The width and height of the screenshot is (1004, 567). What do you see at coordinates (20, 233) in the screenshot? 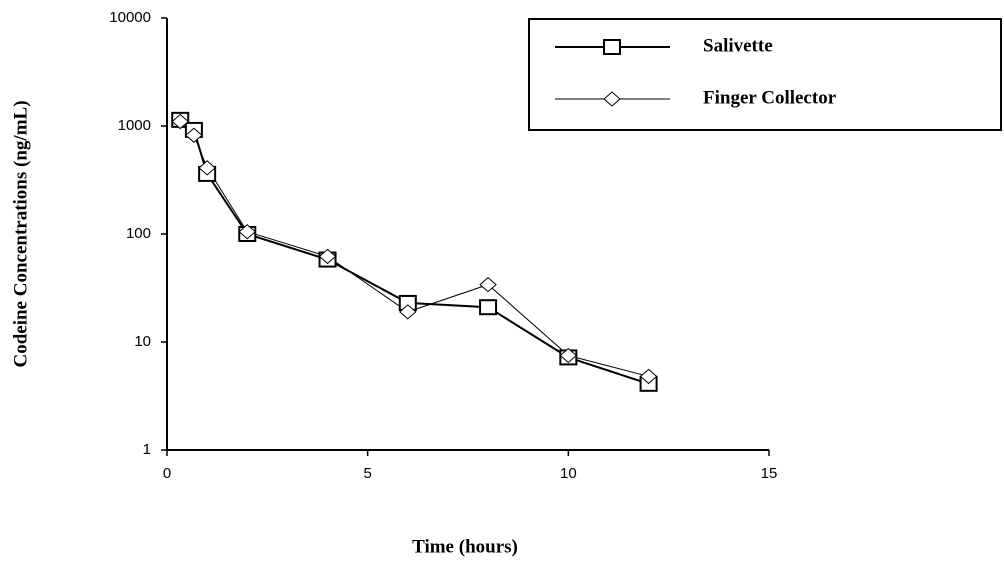
I see `y-axis-label: Codeine Concentrations (ng/mL)` at bounding box center [20, 233].